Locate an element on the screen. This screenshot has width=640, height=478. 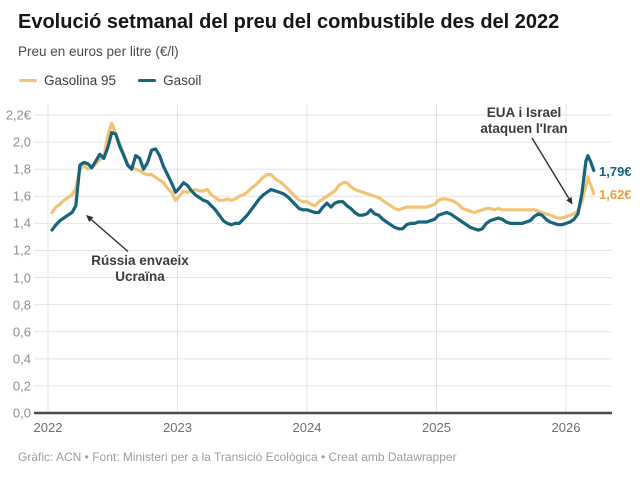
legend-label-gasolina95: Gasolina 95 is located at coordinates (80, 80).